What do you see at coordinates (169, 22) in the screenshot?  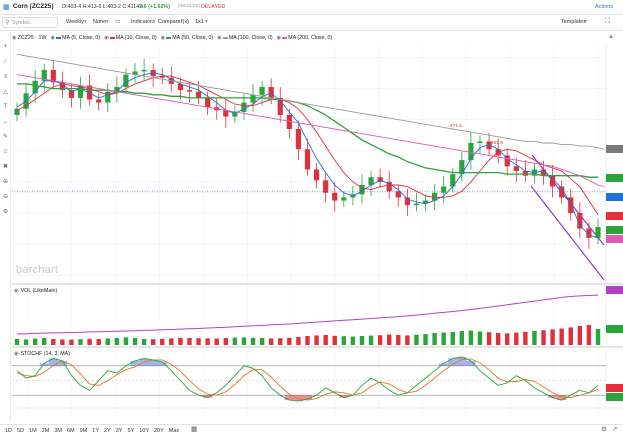 I see `compare-button: Compare` at bounding box center [169, 22].